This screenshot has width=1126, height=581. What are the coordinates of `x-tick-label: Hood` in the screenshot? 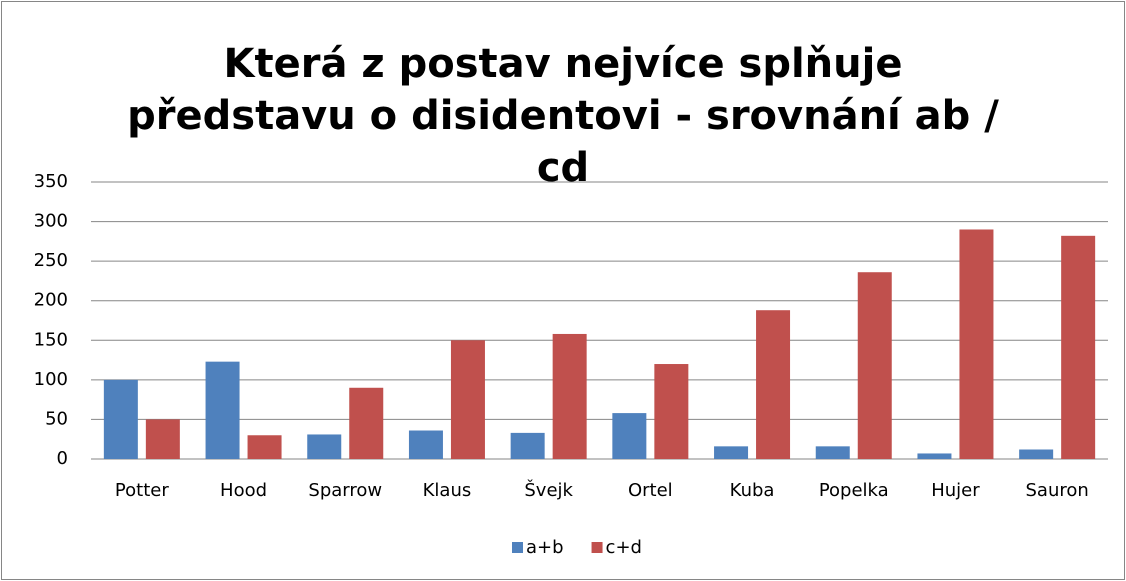 It's located at (243, 490).